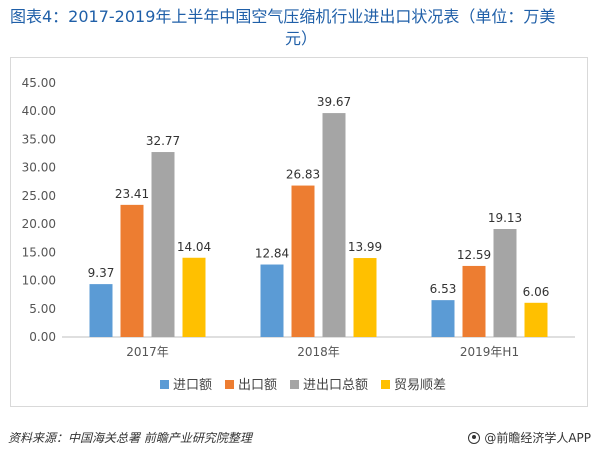 The width and height of the screenshot is (599, 460). What do you see at coordinates (130, 438) in the screenshot?
I see `source-note: 资料来源：中国海关总署 前瞻产业研究院整理` at bounding box center [130, 438].